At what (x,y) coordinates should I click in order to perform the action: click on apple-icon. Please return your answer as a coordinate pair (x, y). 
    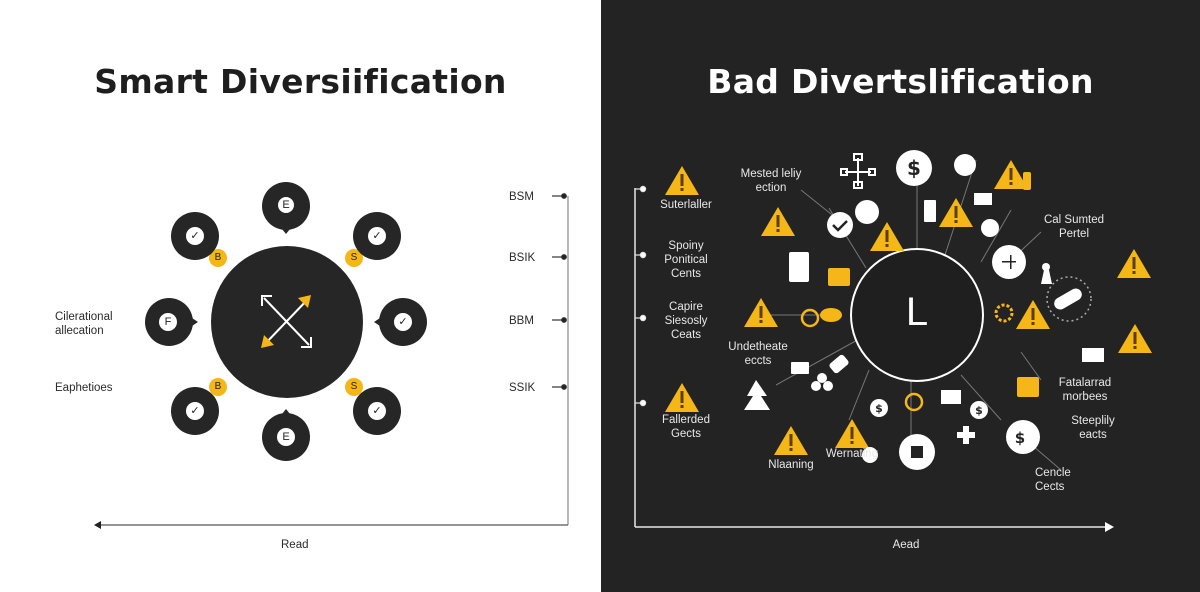
    Looking at the image, I should click on (867, 212).